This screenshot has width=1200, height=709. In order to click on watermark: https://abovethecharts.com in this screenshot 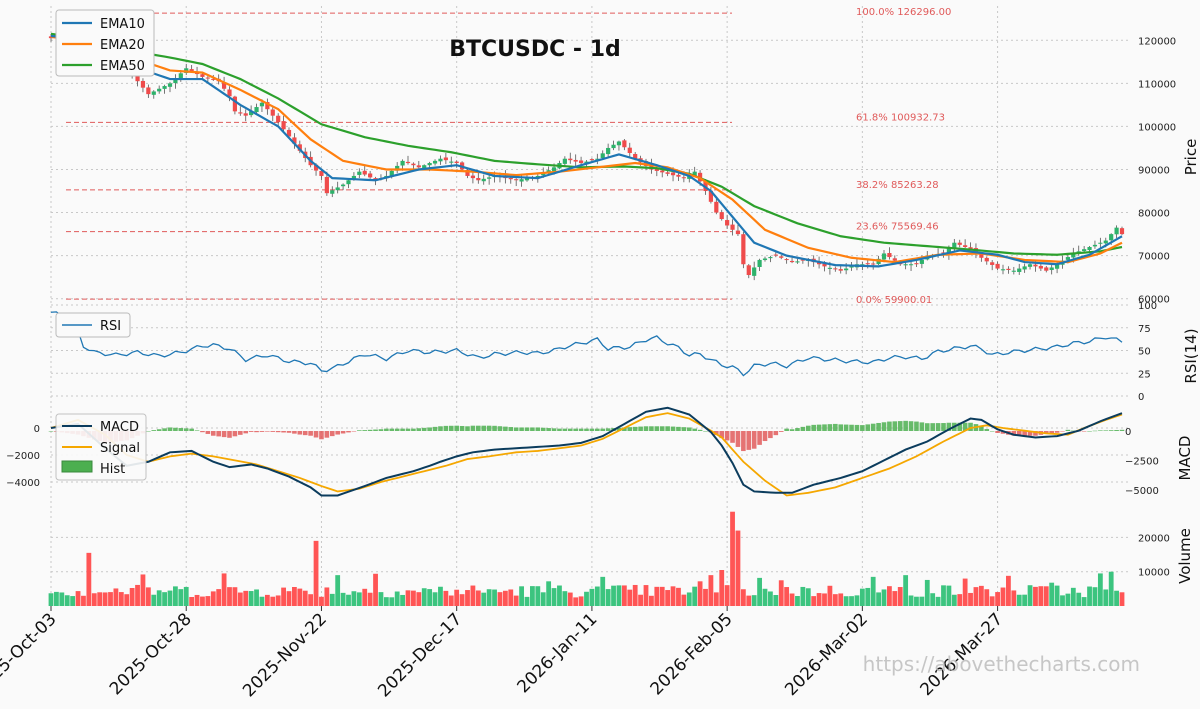, I will do `click(1001, 664)`.